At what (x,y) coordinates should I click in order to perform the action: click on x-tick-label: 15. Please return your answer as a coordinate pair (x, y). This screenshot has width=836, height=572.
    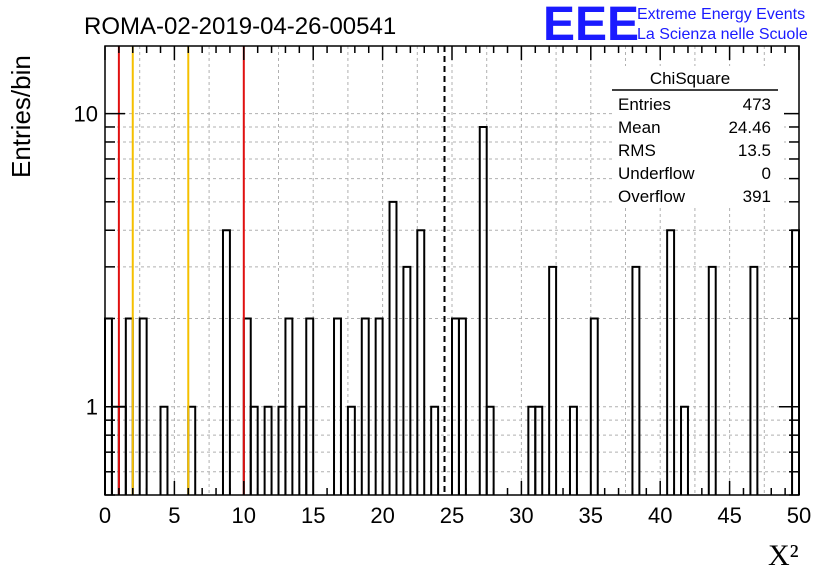
    Looking at the image, I should click on (313, 515).